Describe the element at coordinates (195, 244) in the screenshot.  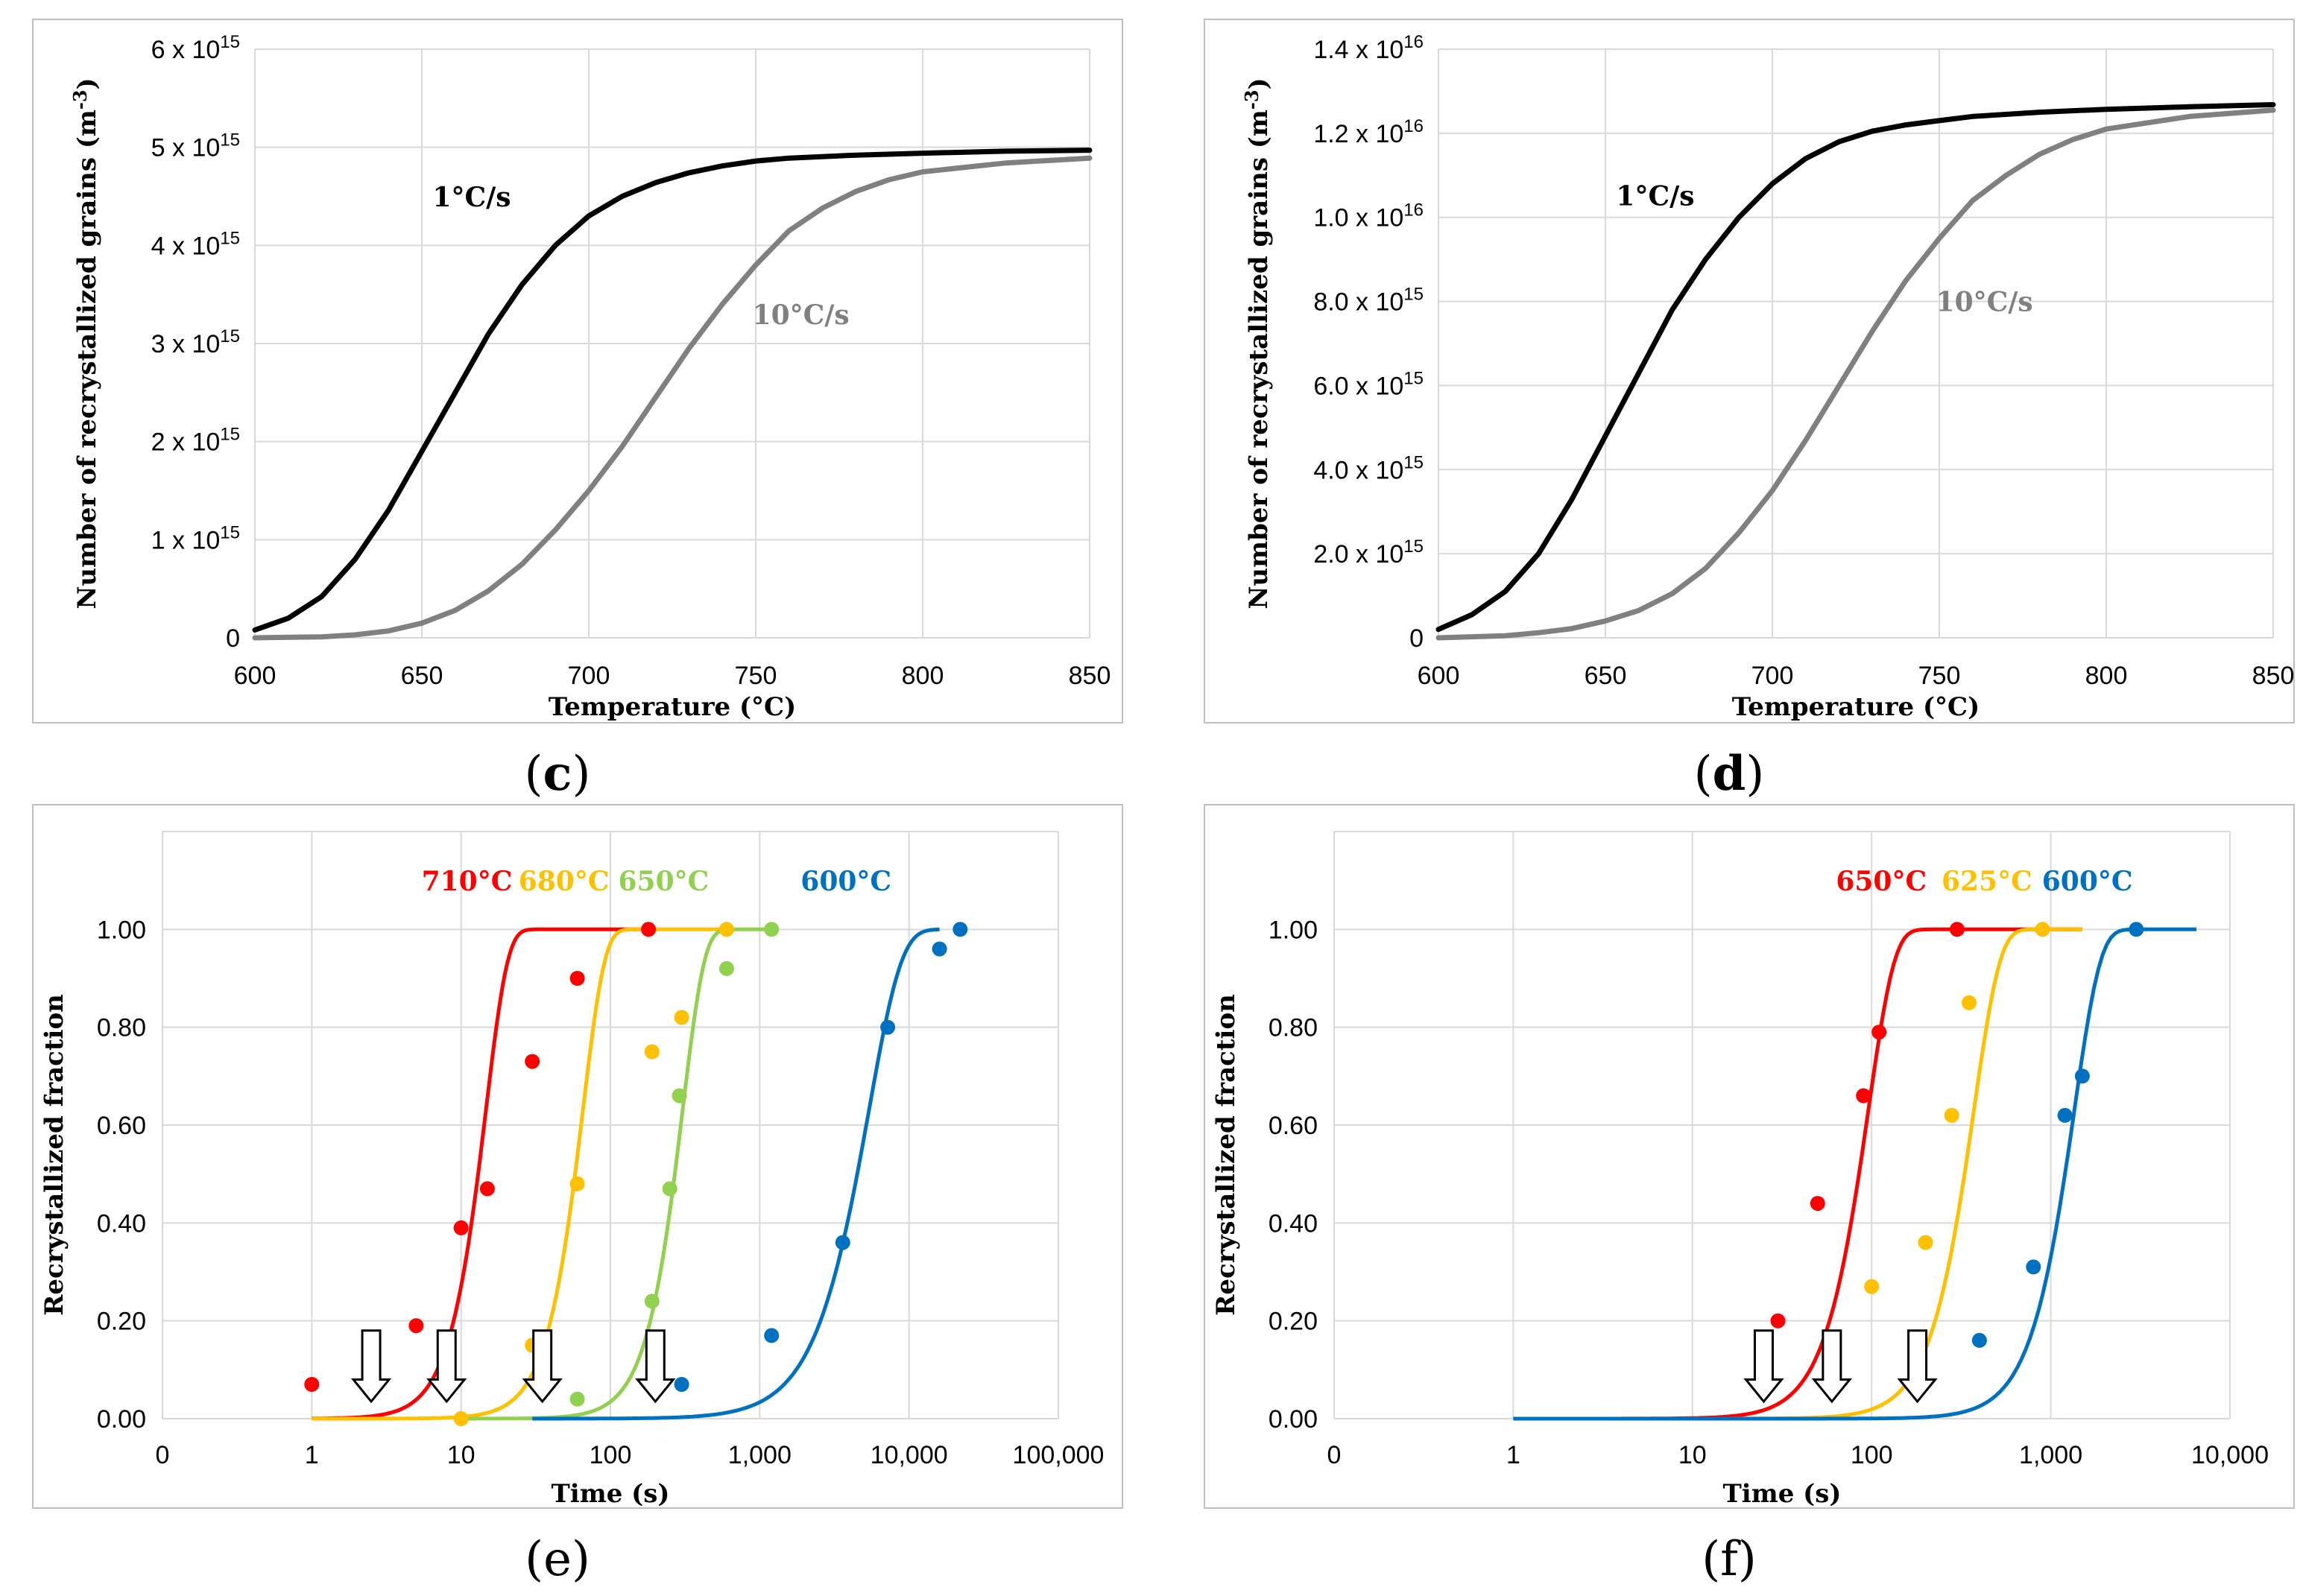
I see `y-tick-label: 4 x 10¹⁵` at that location.